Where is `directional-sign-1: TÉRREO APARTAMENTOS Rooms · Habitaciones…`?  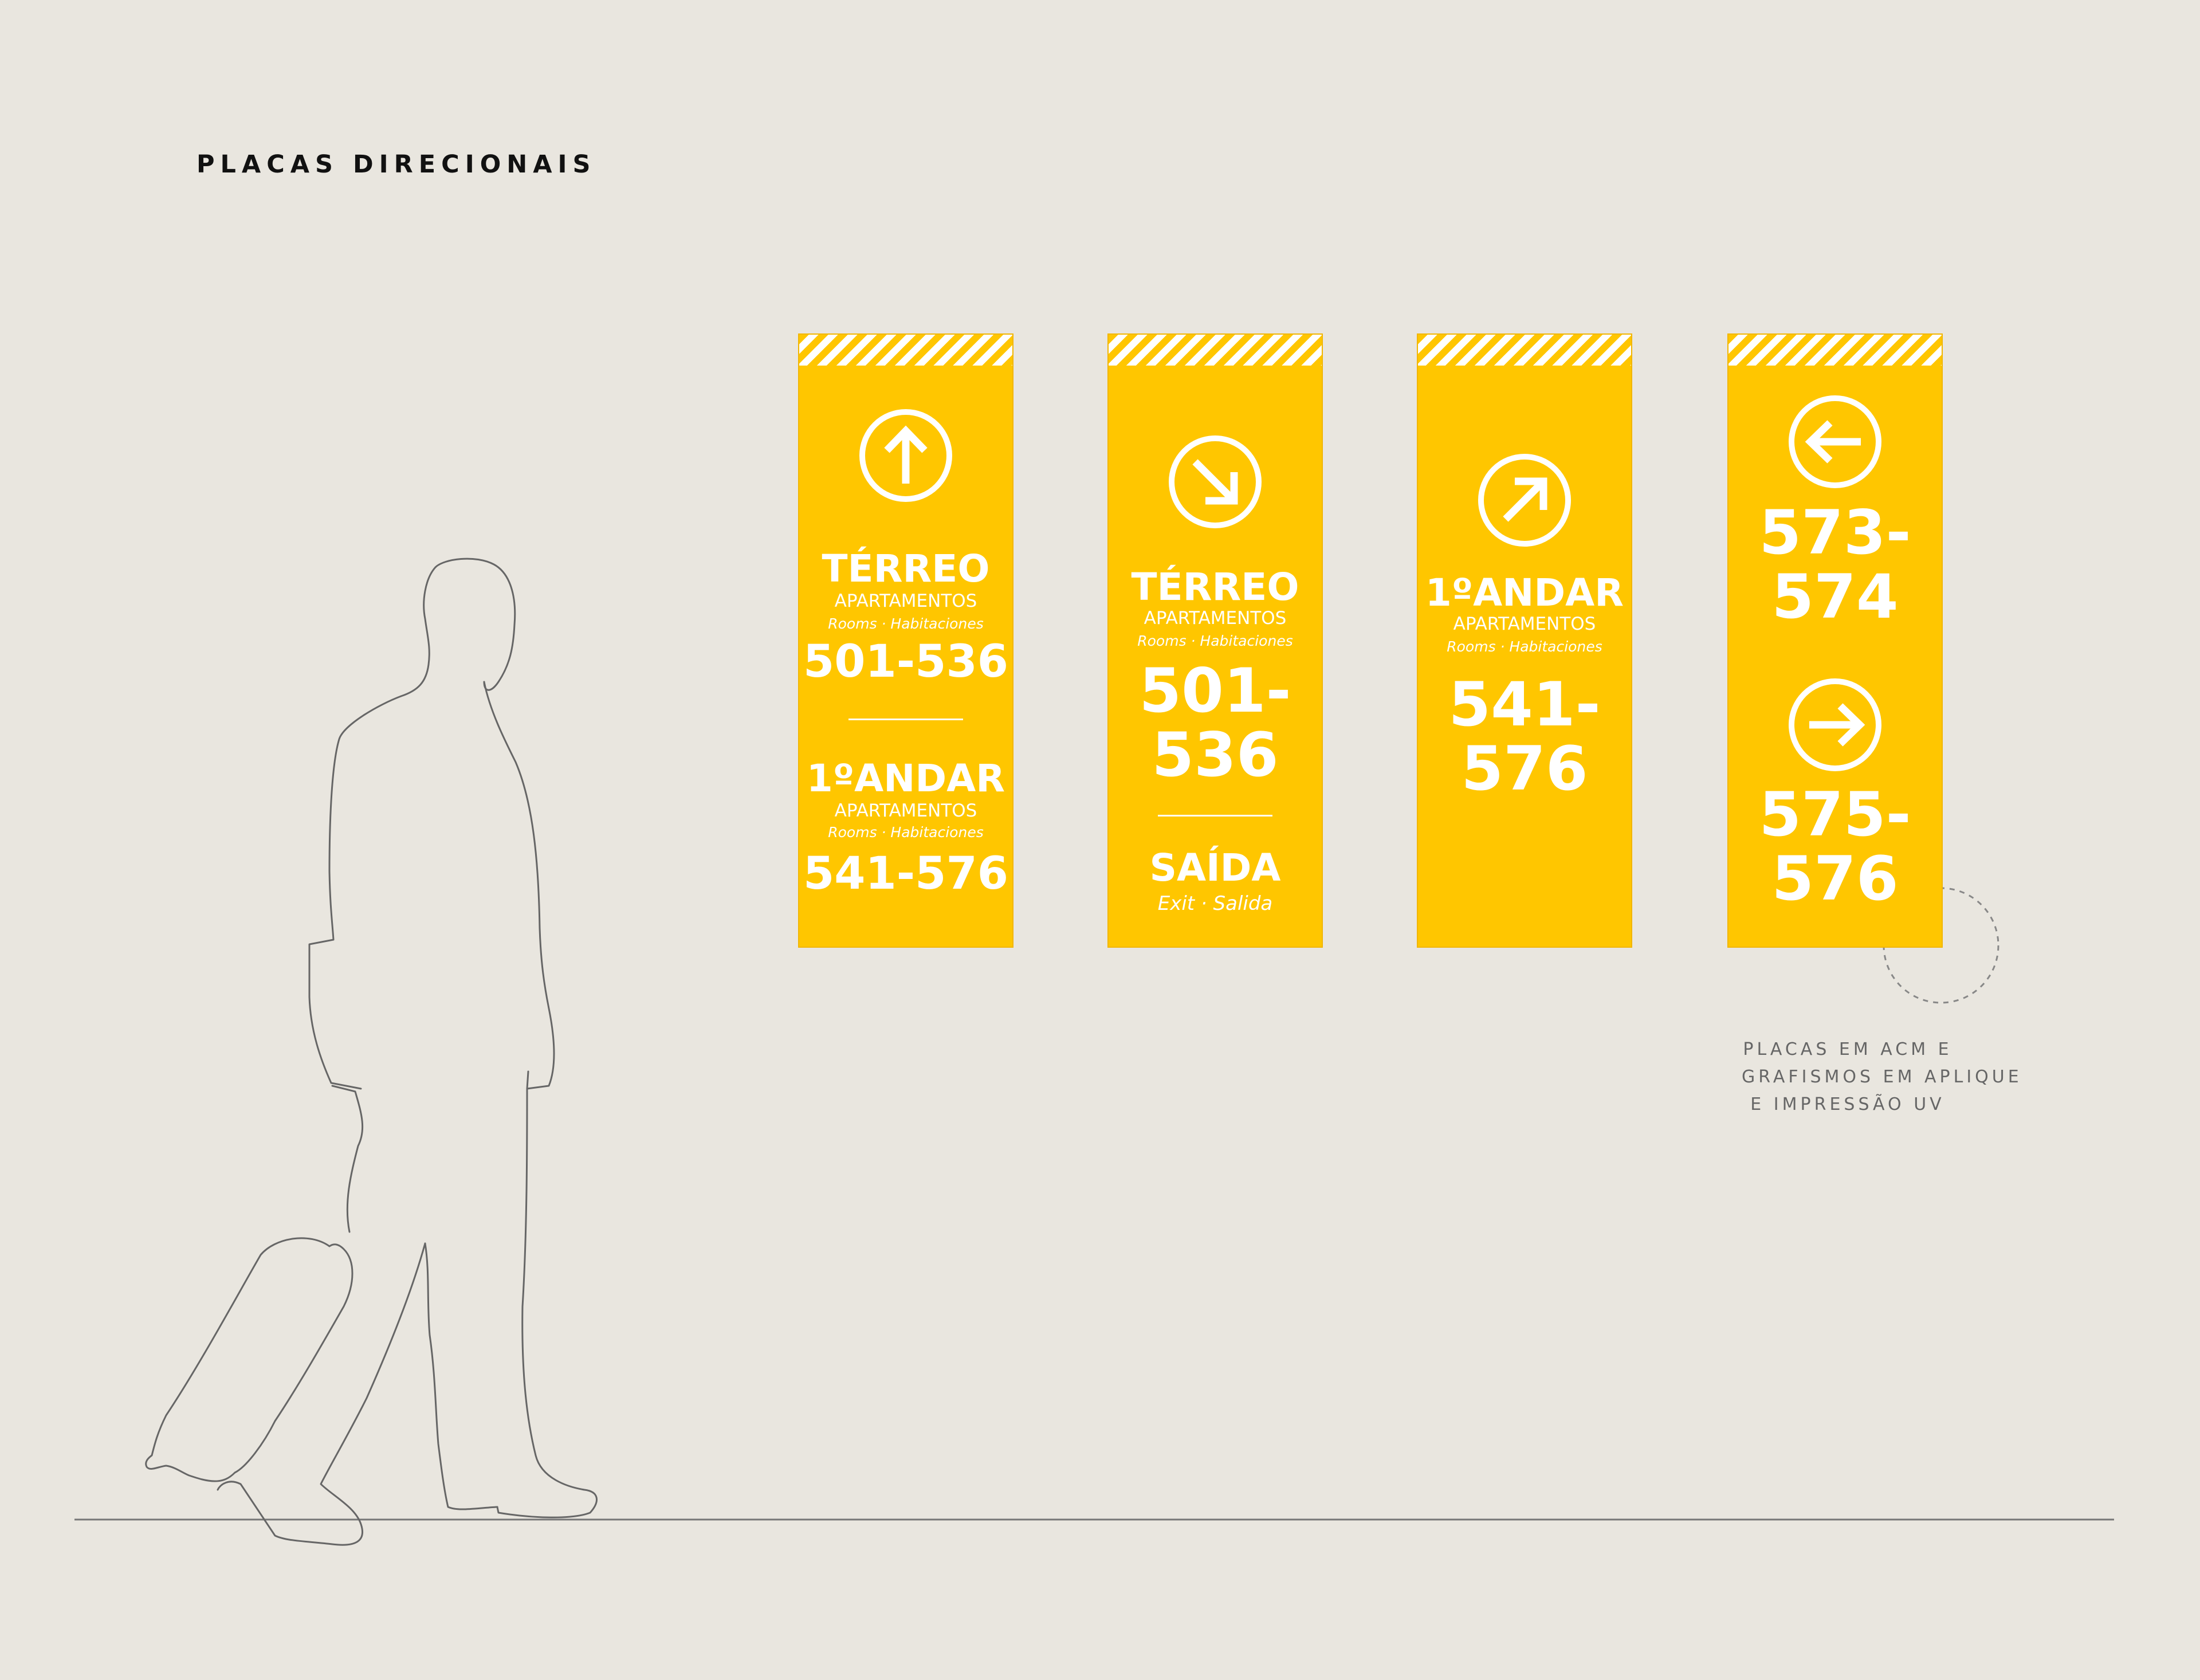 directional-sign-1: TÉRREO APARTAMENTOS Rooms · Habitaciones… is located at coordinates (905, 640).